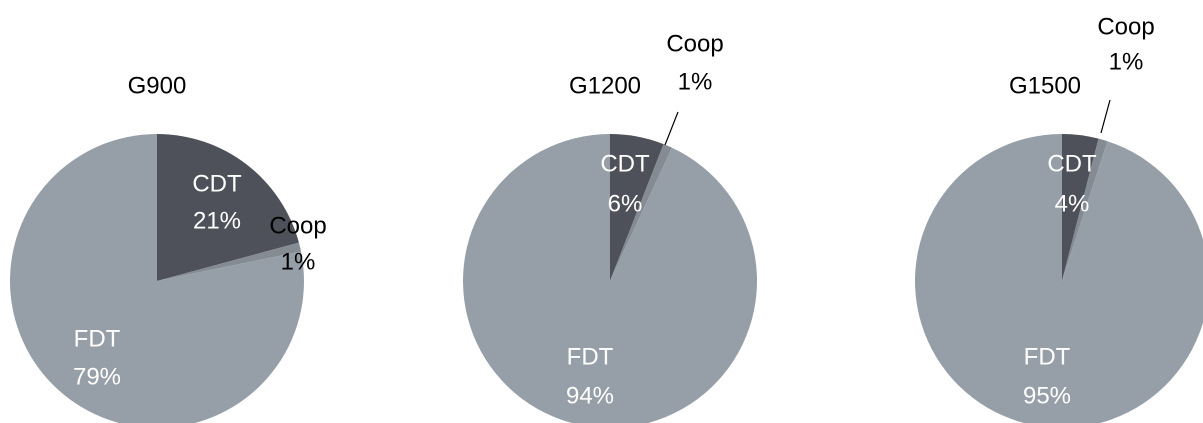 This screenshot has height=423, width=1203. Describe the element at coordinates (590, 395) in the screenshot. I see `slice-value: 94%` at that location.